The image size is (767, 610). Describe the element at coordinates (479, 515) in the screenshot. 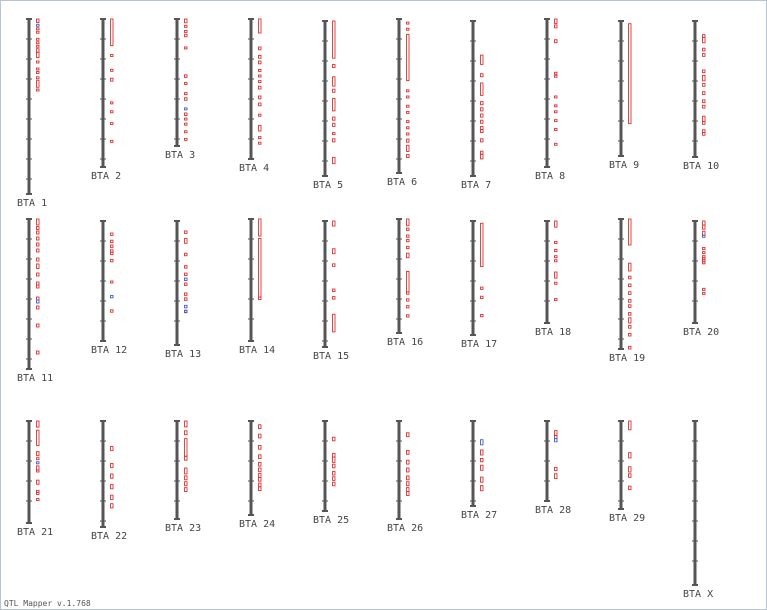

I see `chromosome-label: BTA 27` at that location.